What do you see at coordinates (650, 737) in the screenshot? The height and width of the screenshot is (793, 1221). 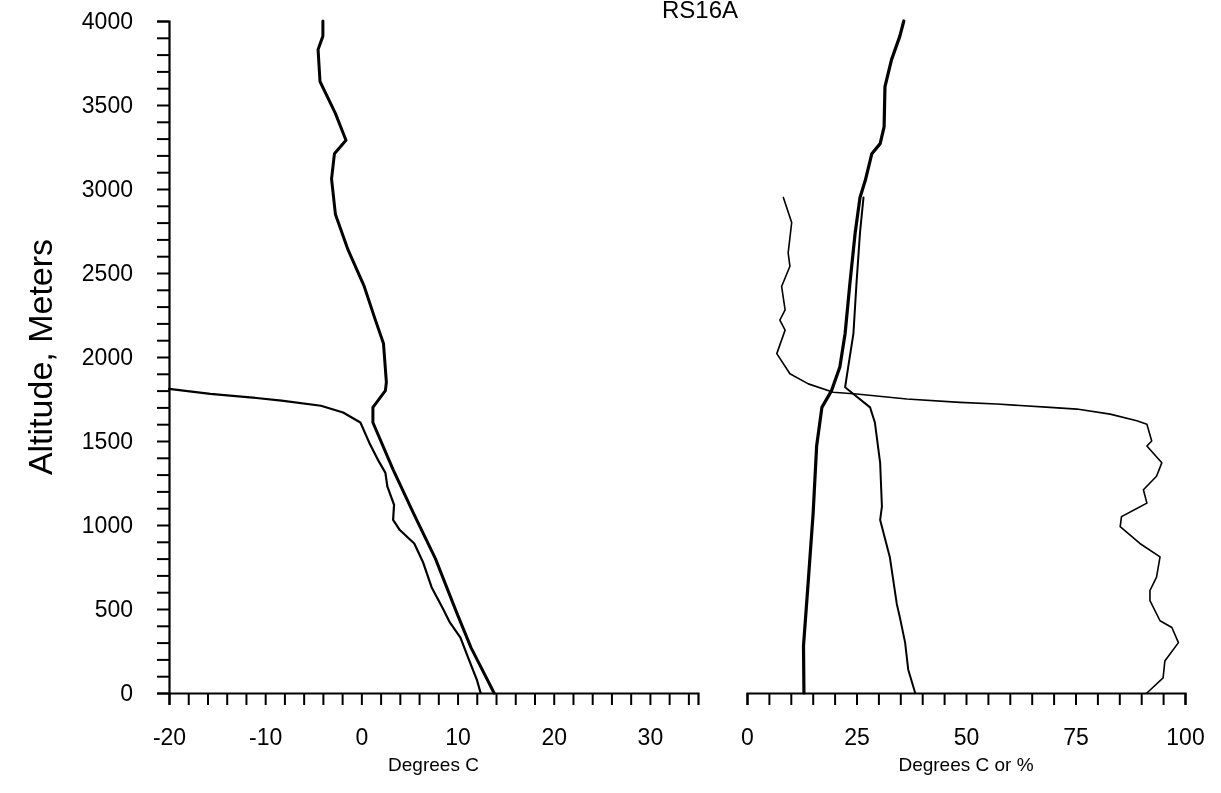 I see `x-tick-label: 30` at bounding box center [650, 737].